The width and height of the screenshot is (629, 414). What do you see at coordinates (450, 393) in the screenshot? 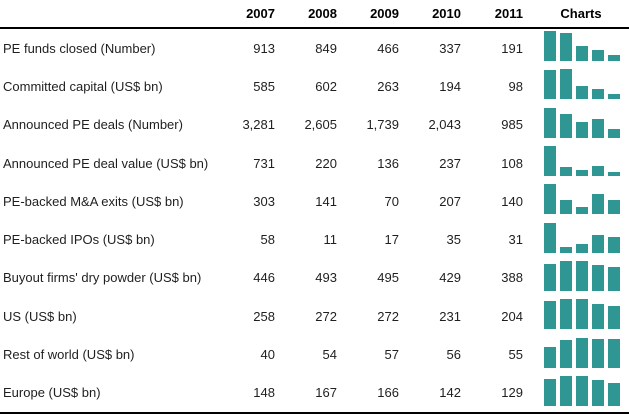
I see `value-cell: 142` at bounding box center [450, 393].